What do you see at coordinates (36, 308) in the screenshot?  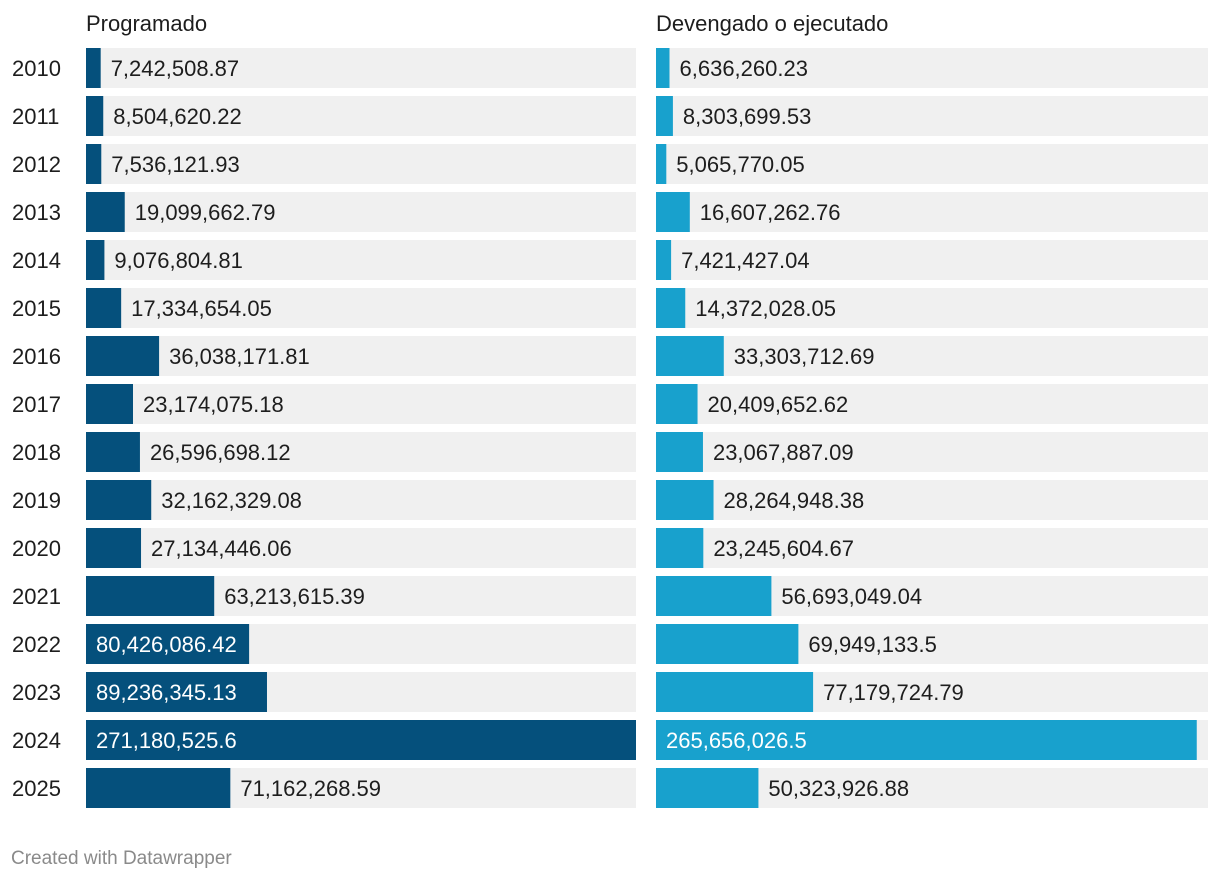 I see `year-label: 2015` at bounding box center [36, 308].